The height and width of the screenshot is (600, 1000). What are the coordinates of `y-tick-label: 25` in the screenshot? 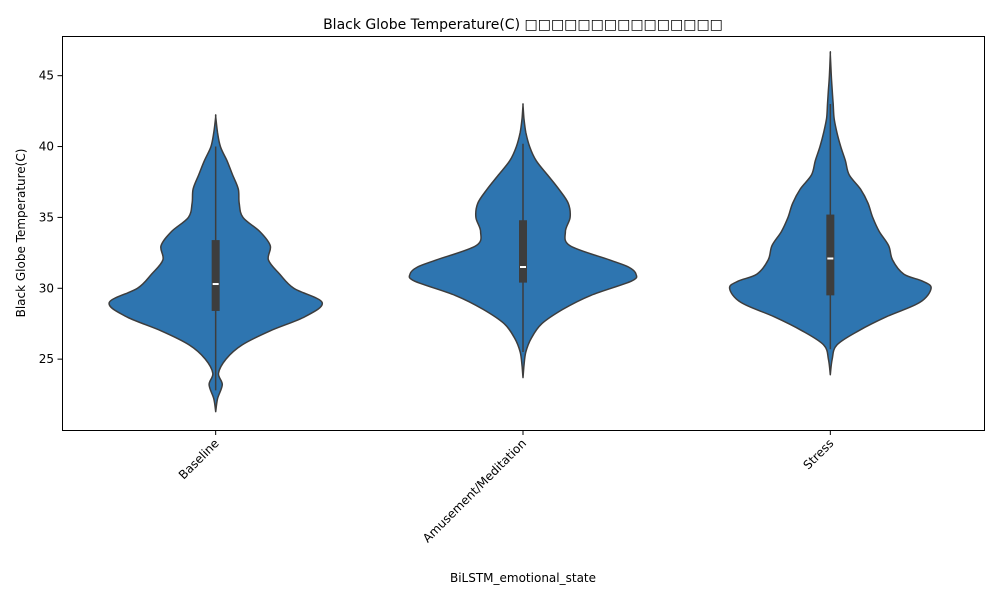 It's located at (46, 359).